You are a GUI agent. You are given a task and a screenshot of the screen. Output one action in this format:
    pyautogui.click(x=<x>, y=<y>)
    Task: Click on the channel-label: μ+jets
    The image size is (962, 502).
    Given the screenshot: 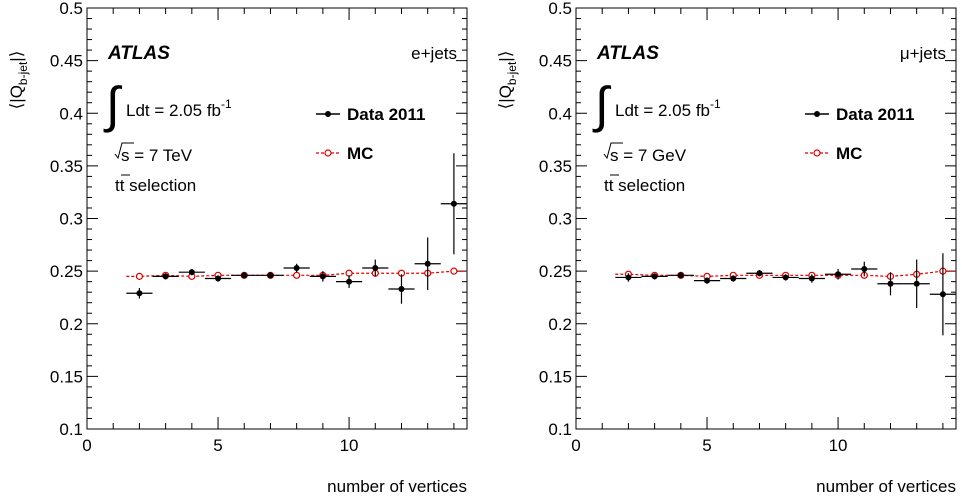 What is the action you would take?
    pyautogui.click(x=923, y=53)
    